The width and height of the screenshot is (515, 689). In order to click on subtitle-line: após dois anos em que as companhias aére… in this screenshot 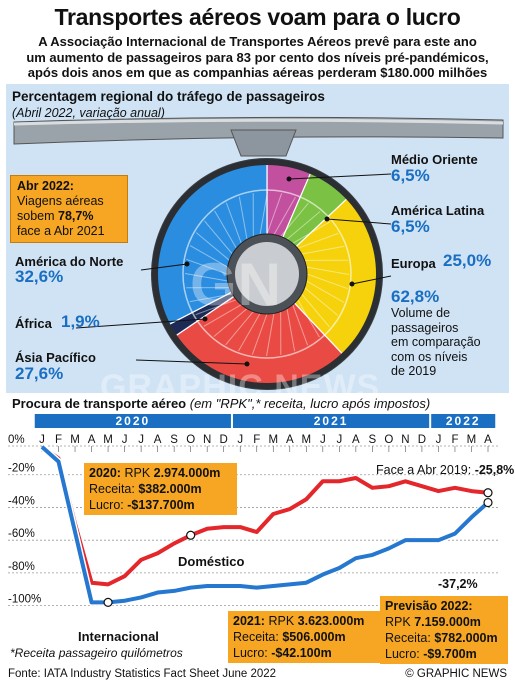, I will do `click(257, 72)`.